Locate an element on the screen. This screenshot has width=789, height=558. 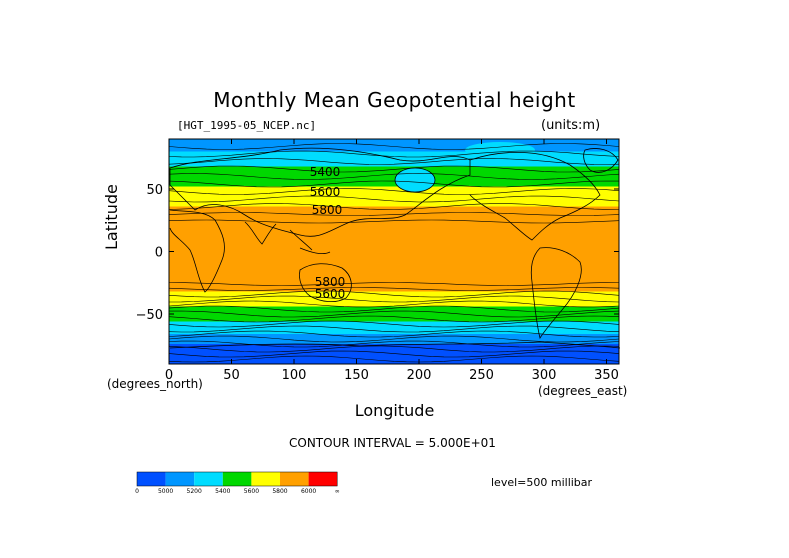
x-tick-label: 300 is located at coordinates (544, 375).